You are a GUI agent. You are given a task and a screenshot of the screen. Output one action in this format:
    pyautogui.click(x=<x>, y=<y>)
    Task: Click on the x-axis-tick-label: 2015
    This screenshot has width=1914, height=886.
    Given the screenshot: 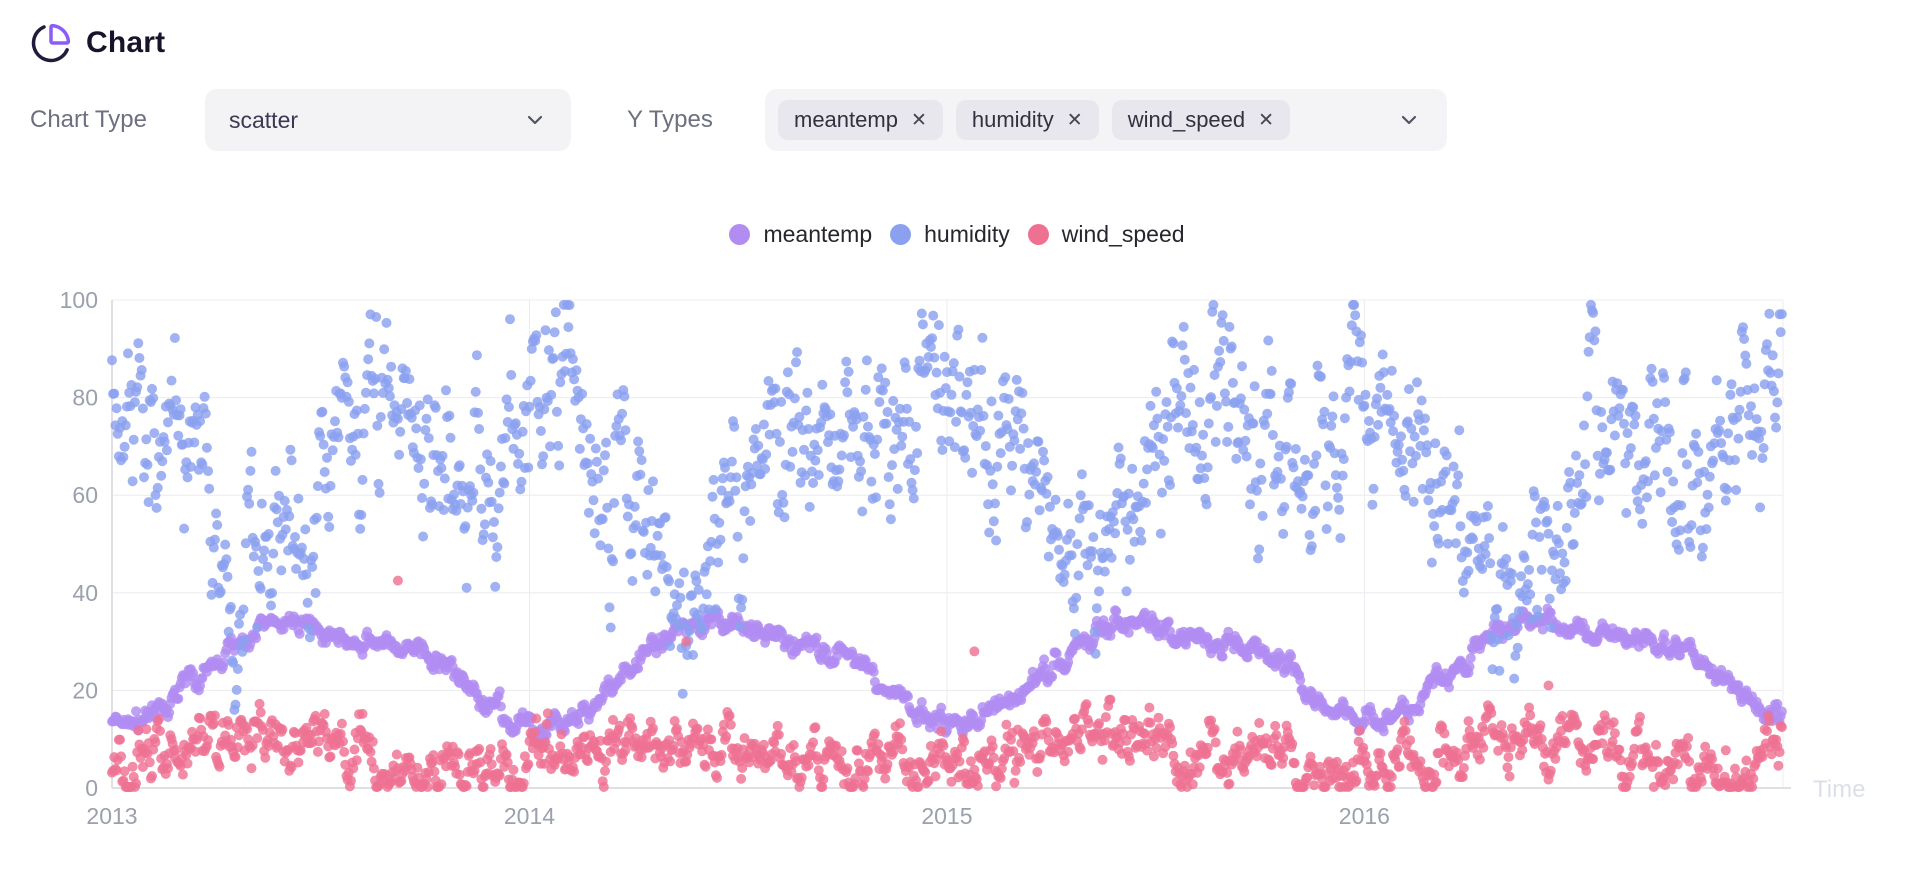 What is the action you would take?
    pyautogui.click(x=946, y=816)
    